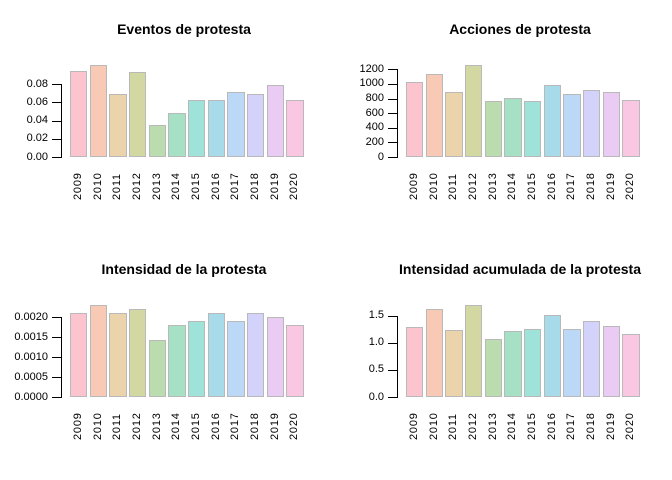 This screenshot has height=480, width=672. What do you see at coordinates (37, 83) in the screenshot?
I see `y-tick-label: 0.08` at bounding box center [37, 83].